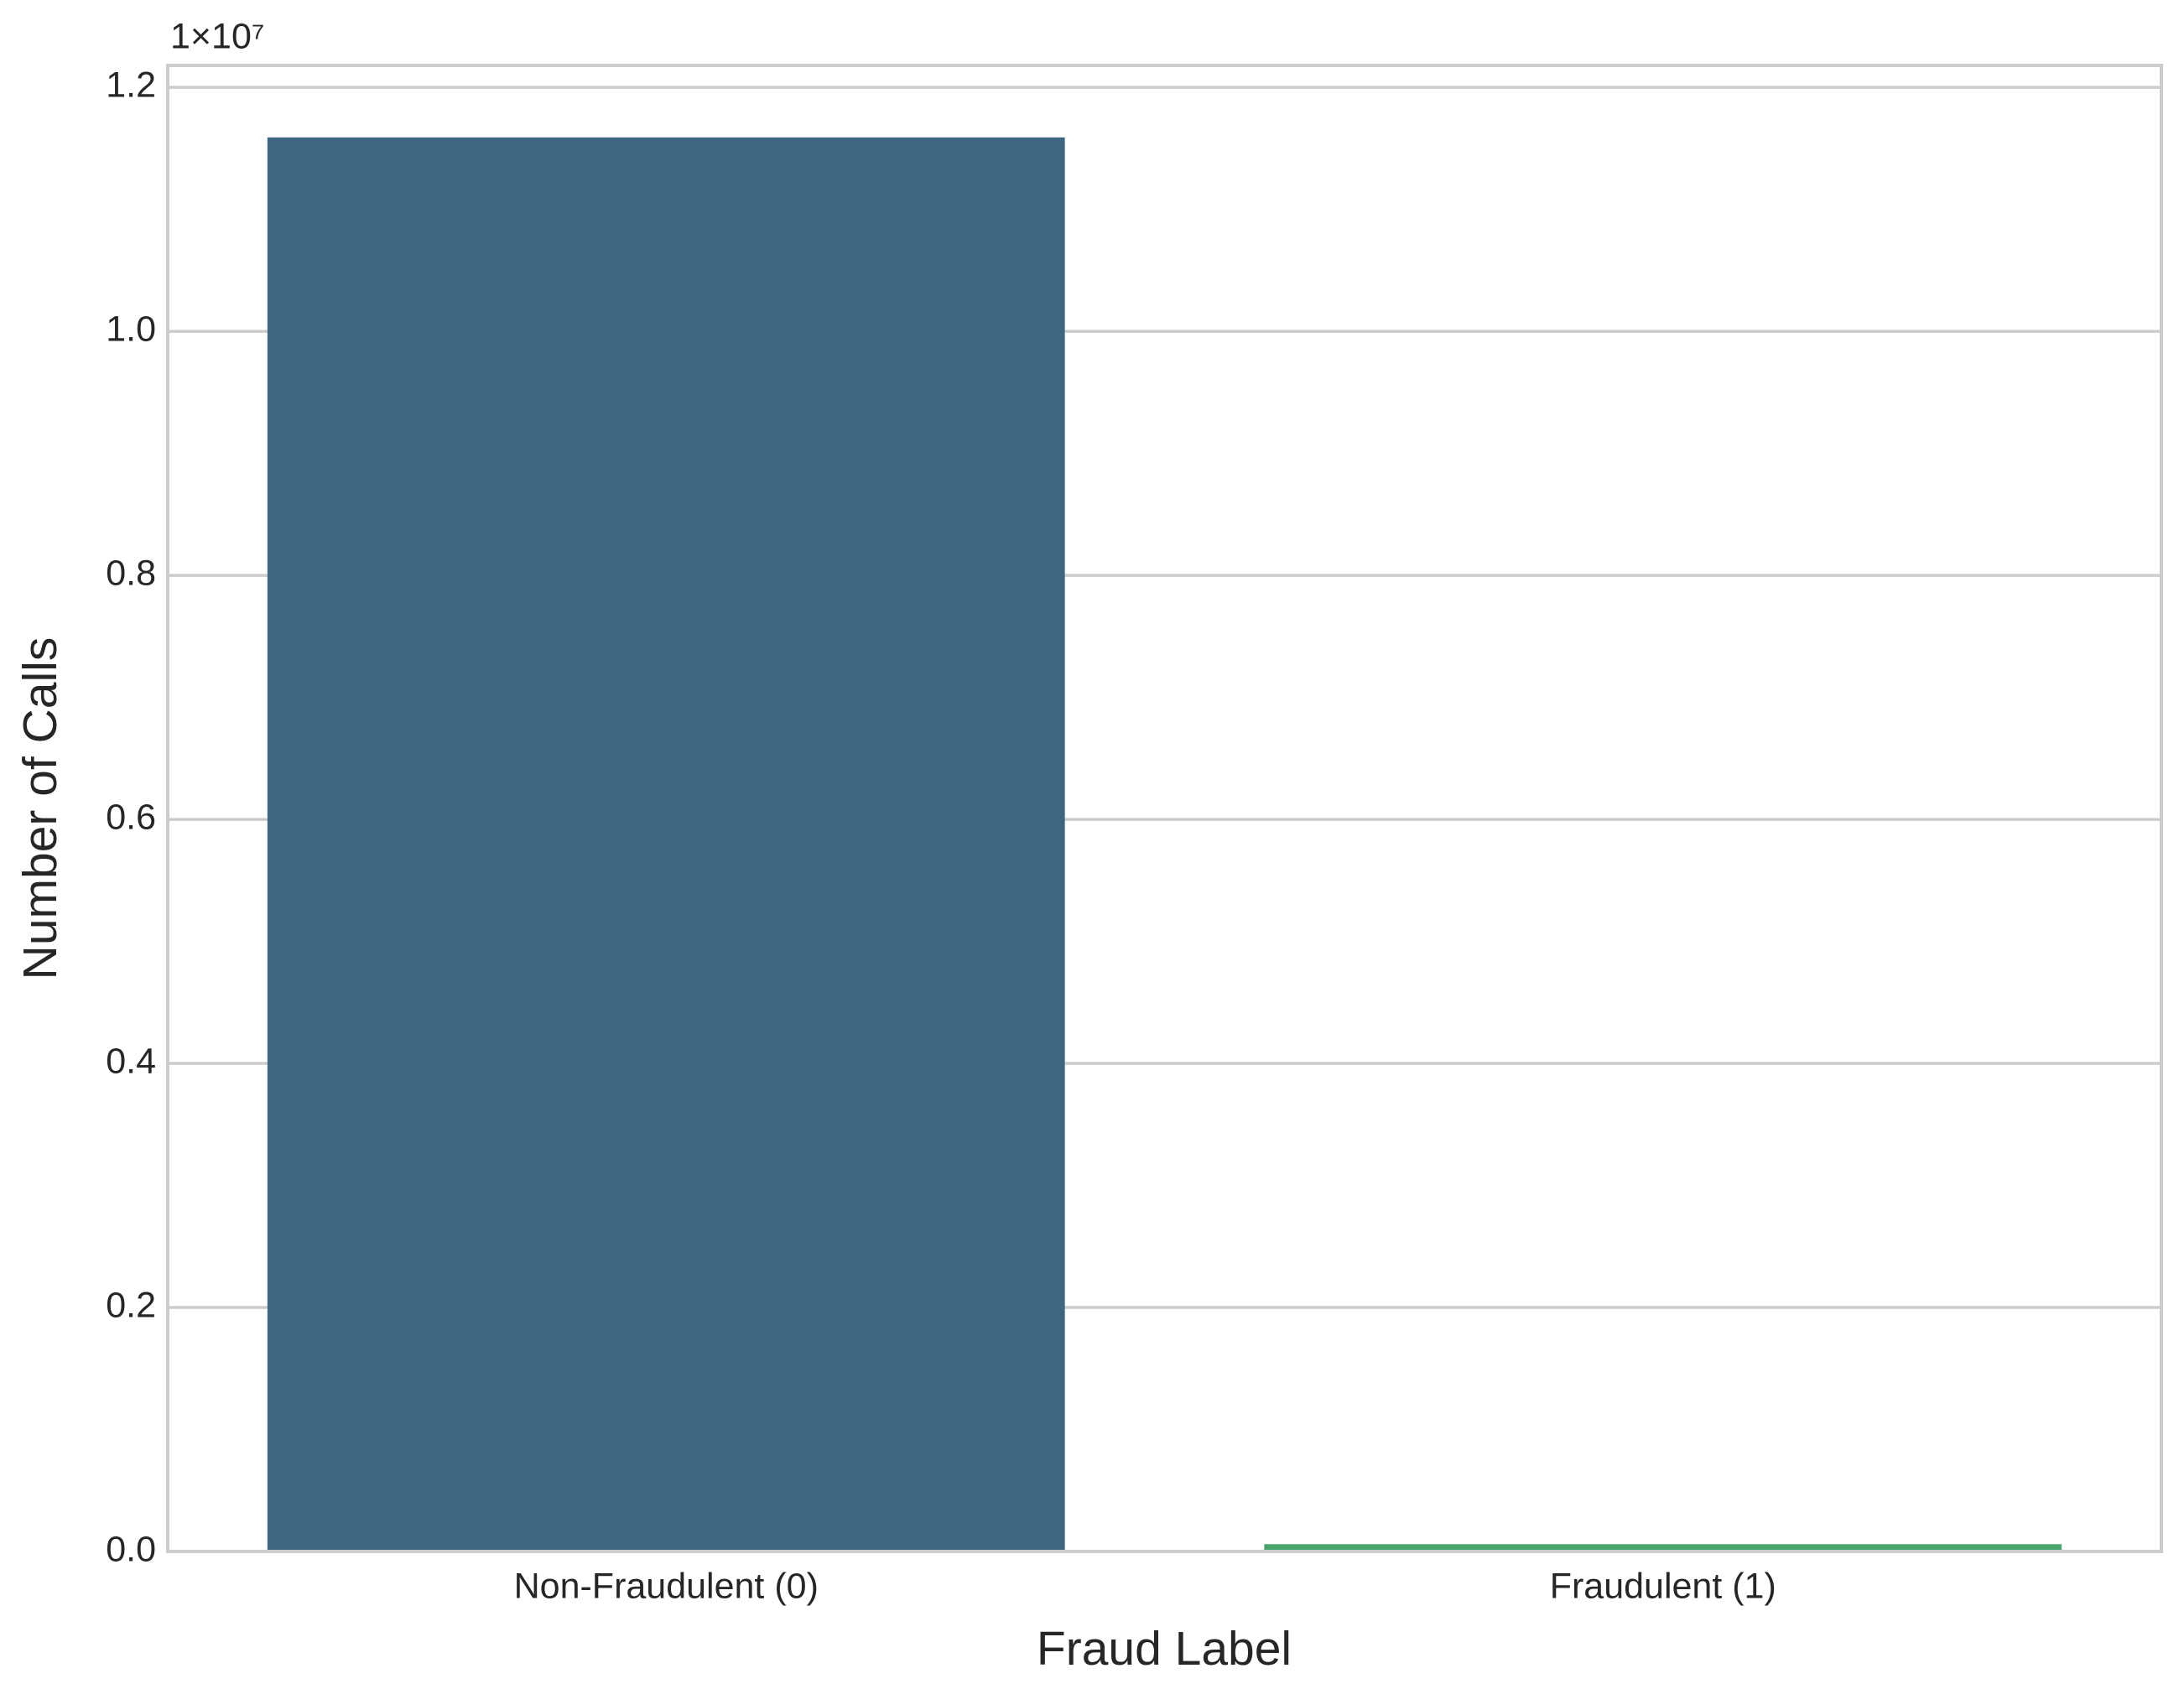 This screenshot has height=1689, width=2184. I want to click on y-tick-label: 1.2, so click(131, 85).